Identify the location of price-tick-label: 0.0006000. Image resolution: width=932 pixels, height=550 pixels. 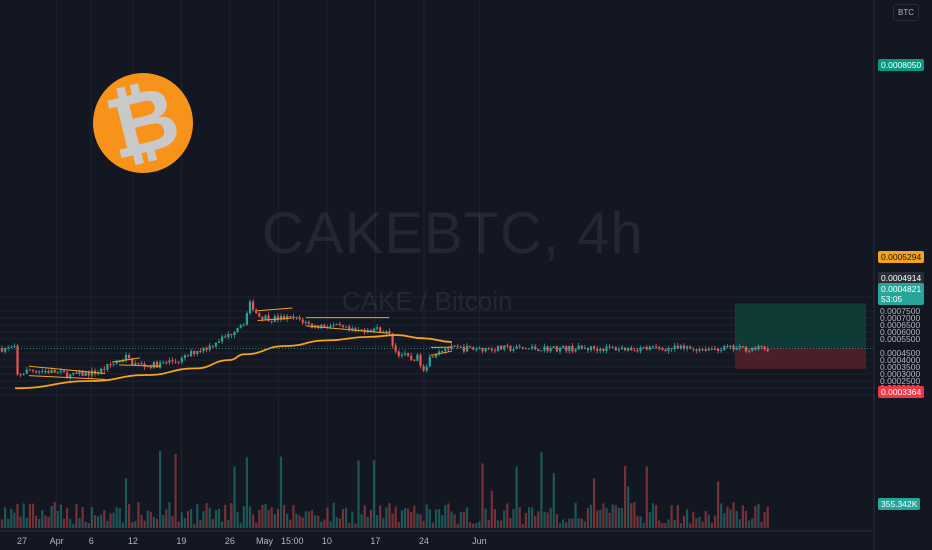
(900, 332).